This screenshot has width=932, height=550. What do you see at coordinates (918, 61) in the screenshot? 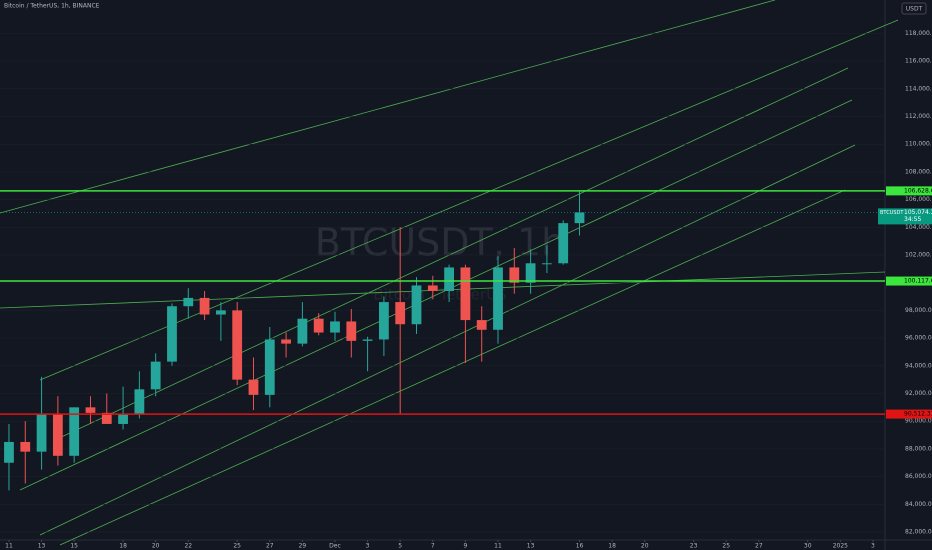
I see `y-tick-label: 116,000.00` at bounding box center [918, 61].